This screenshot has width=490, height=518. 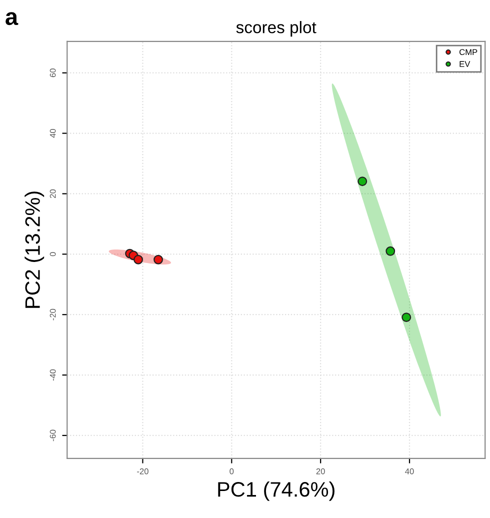 What do you see at coordinates (53, 193) in the screenshot?
I see `y-tick-label: 20` at bounding box center [53, 193].